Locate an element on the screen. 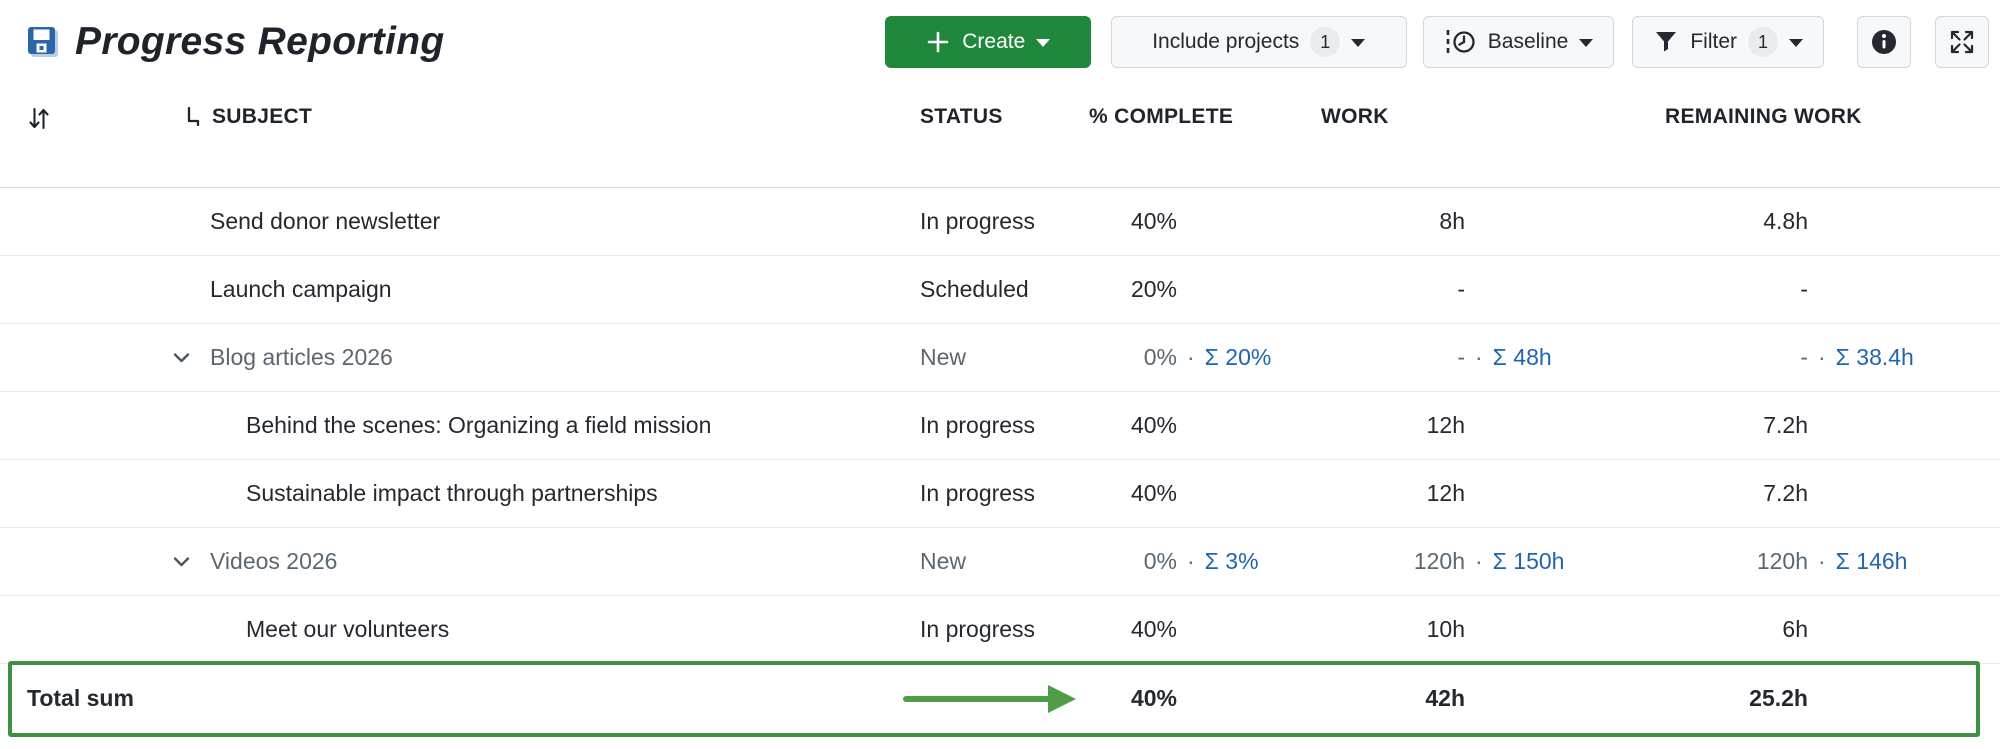 This screenshot has height=749, width=2000. subject-cell: Send donor newsletter is located at coordinates (325, 221).